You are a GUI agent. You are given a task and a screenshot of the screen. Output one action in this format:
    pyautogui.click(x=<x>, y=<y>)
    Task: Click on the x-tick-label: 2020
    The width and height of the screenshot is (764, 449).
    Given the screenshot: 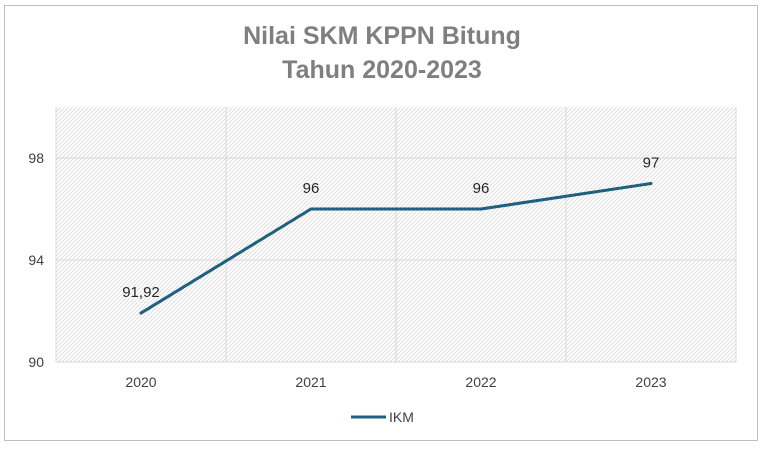 What is the action you would take?
    pyautogui.click(x=140, y=382)
    